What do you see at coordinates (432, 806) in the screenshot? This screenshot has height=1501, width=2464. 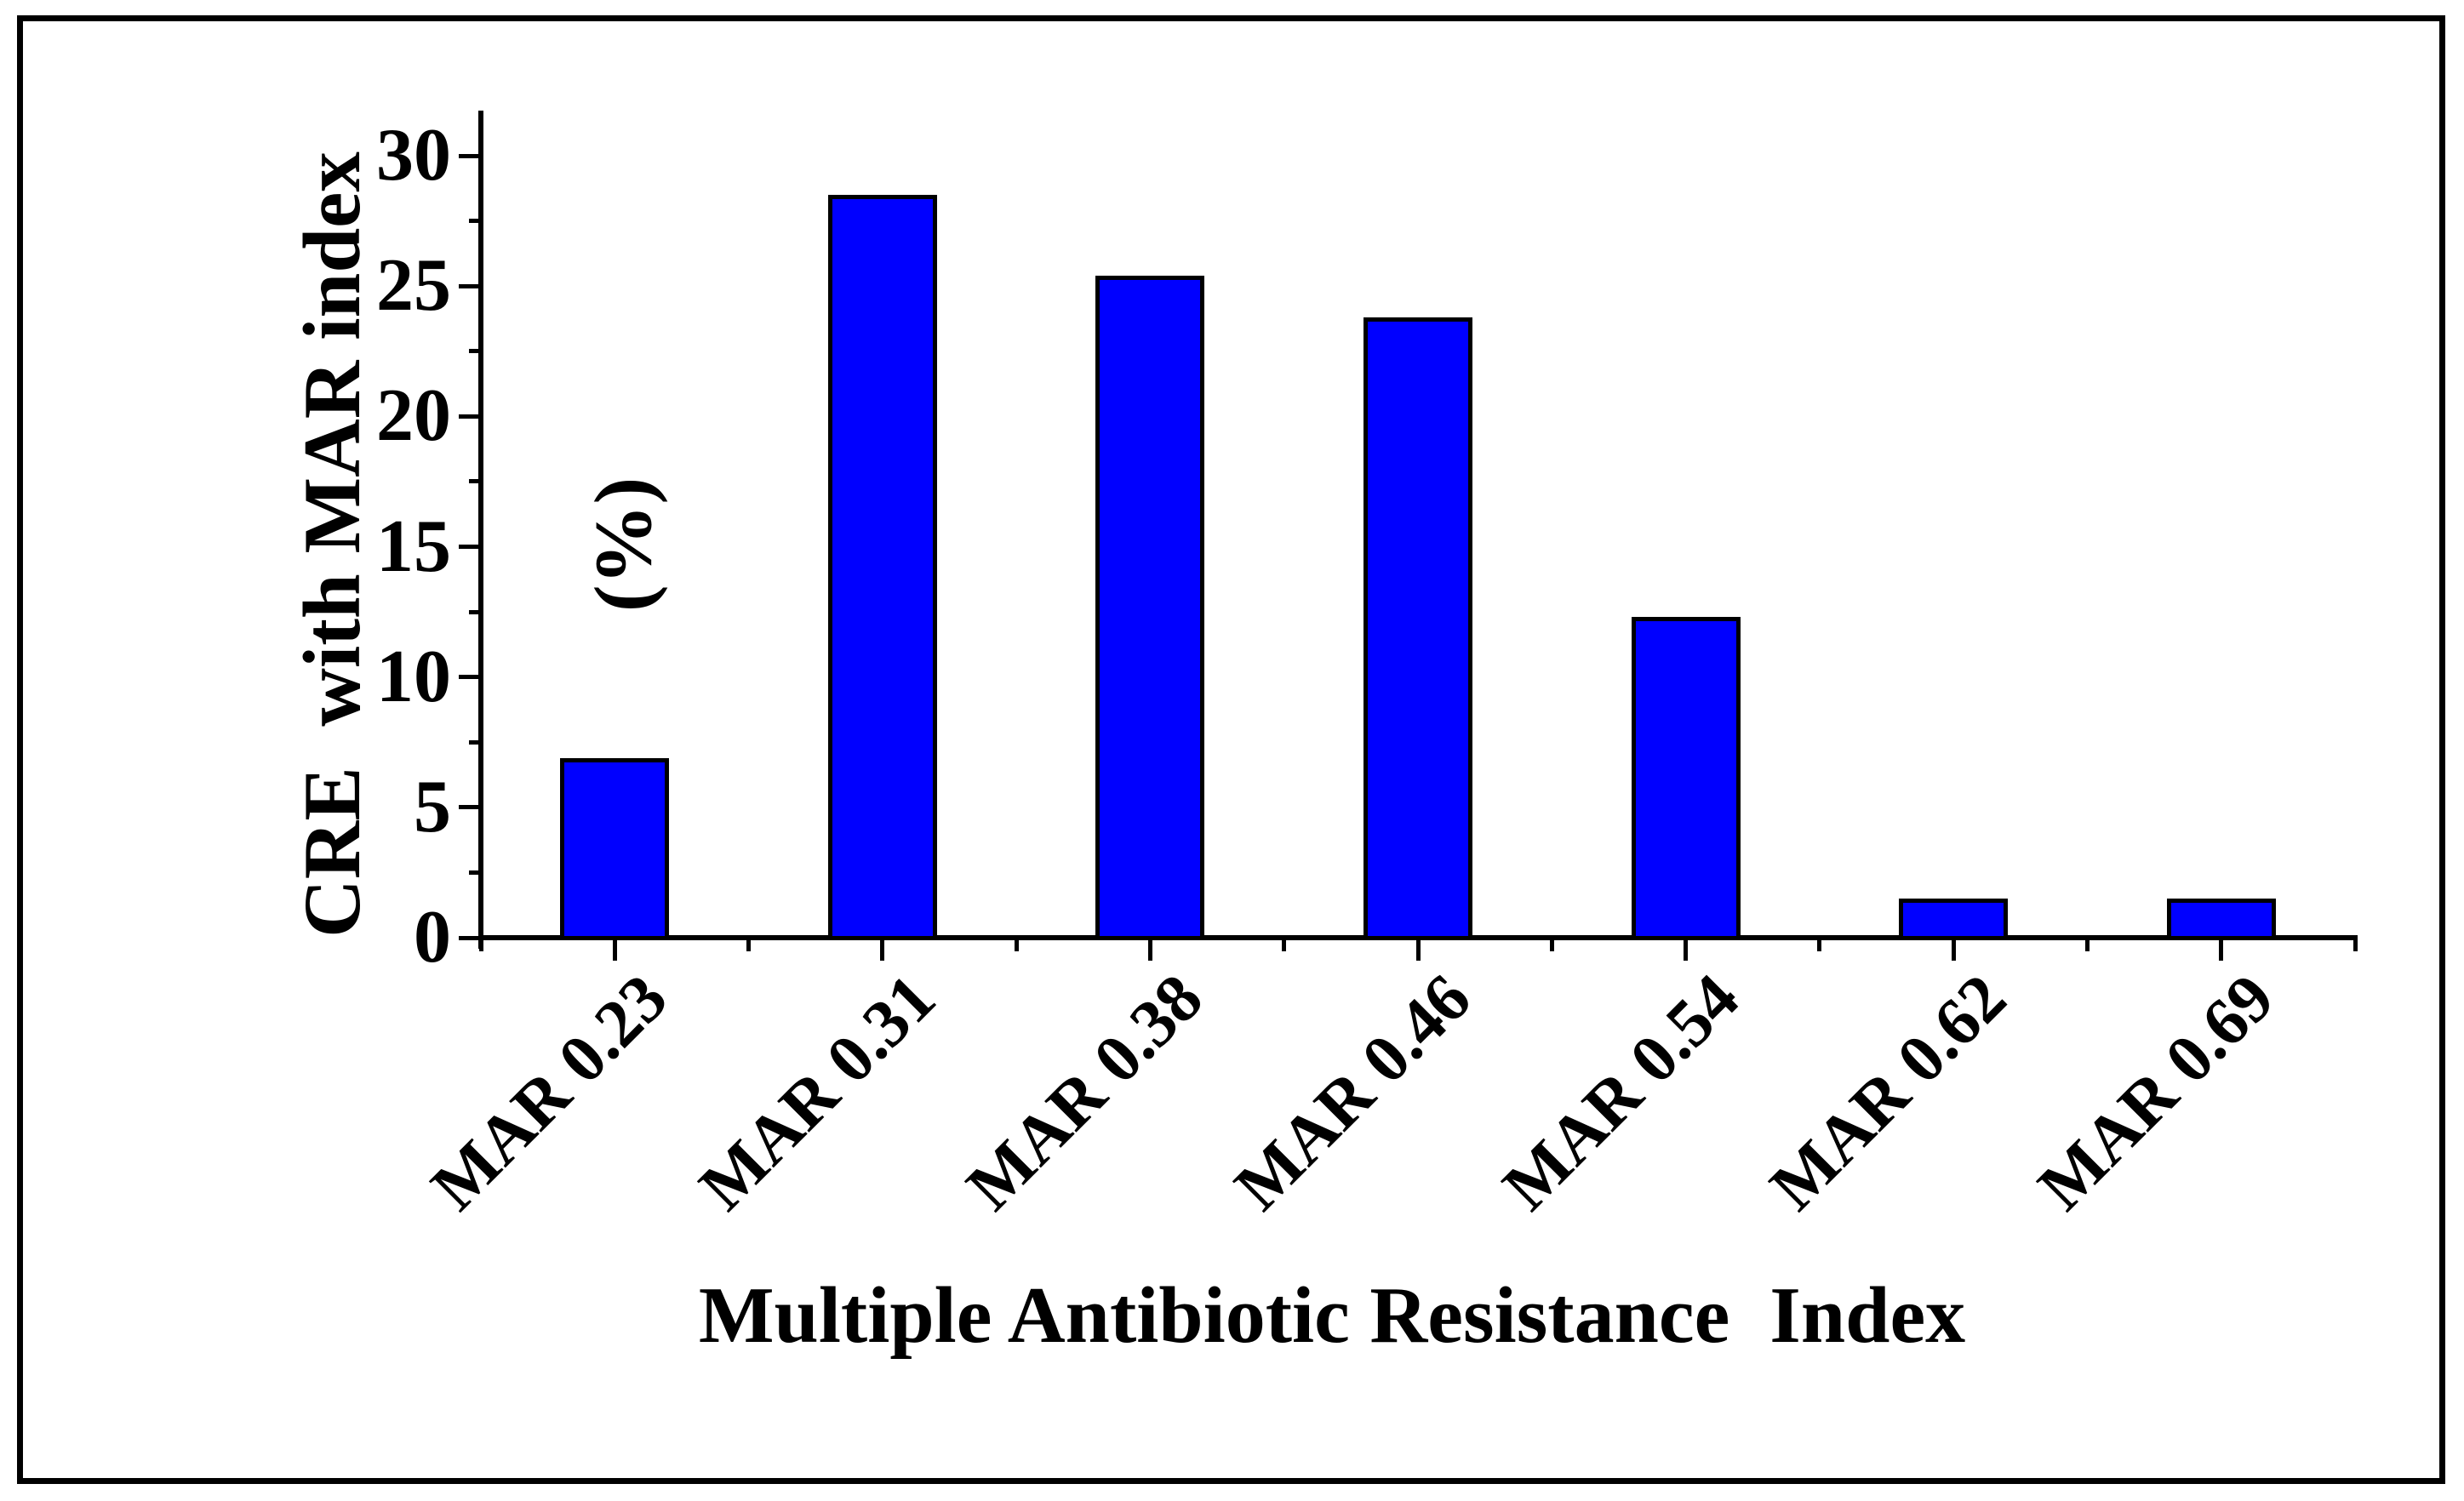 I see `y-tick-label: 5` at bounding box center [432, 806].